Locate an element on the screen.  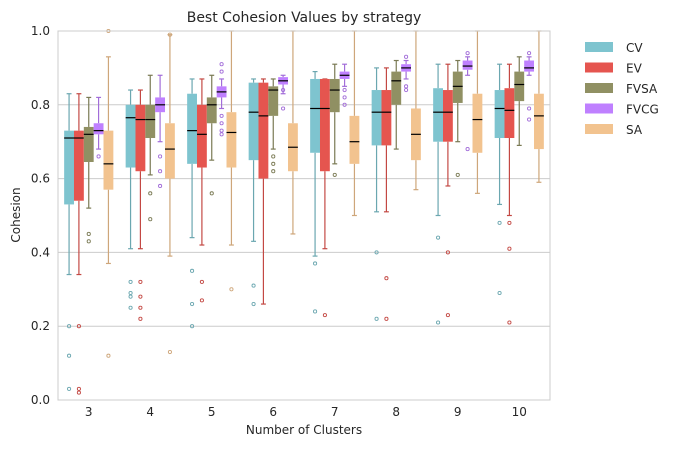
x-tick-label: 10 is located at coordinates (519, 412).